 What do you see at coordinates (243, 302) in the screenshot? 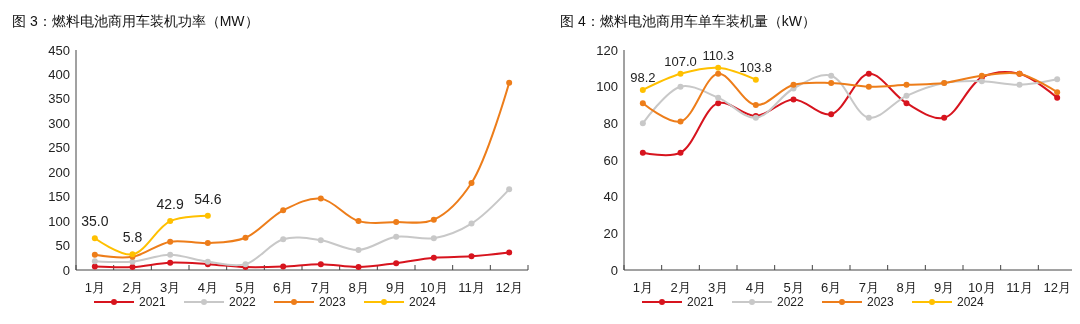
I see `legend-label: 2022` at bounding box center [243, 302].